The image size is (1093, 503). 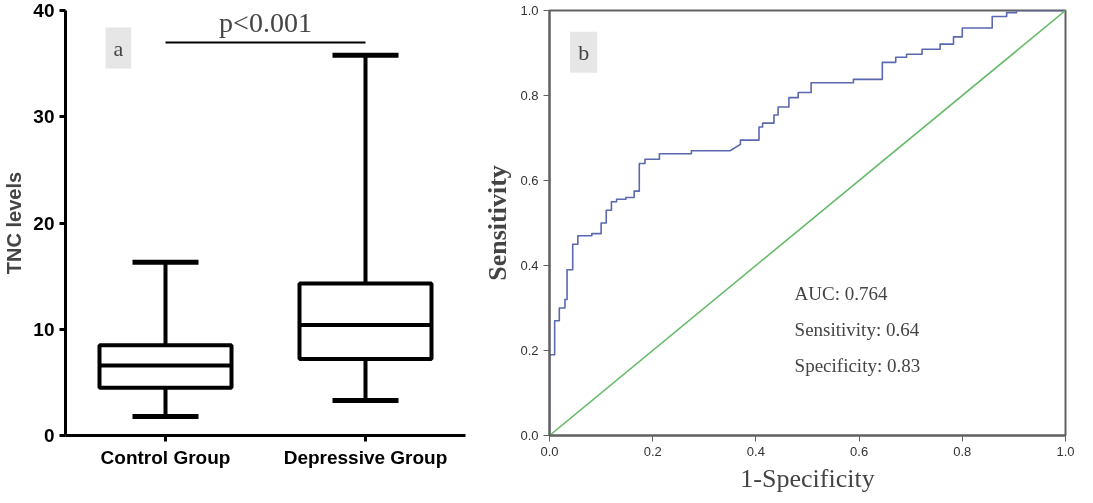 What do you see at coordinates (529, 180) in the screenshot?
I see `y-tick-label: 0.6` at bounding box center [529, 180].